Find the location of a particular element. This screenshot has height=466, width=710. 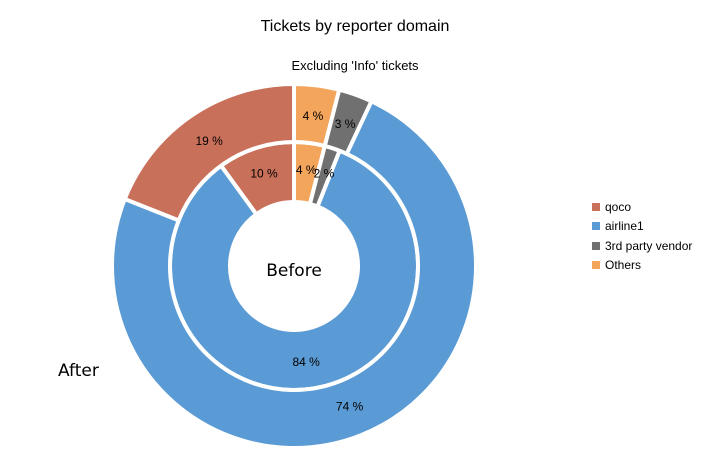

legend-swatch-qoco is located at coordinates (596, 206).